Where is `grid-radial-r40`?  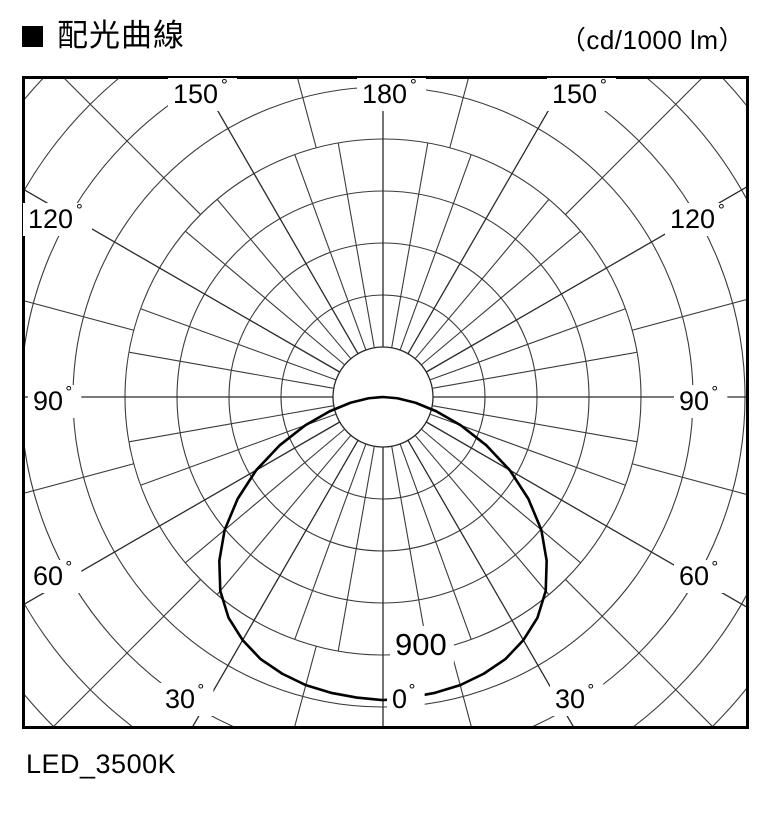
grid-radial-r40 is located at coordinates (482, 514).